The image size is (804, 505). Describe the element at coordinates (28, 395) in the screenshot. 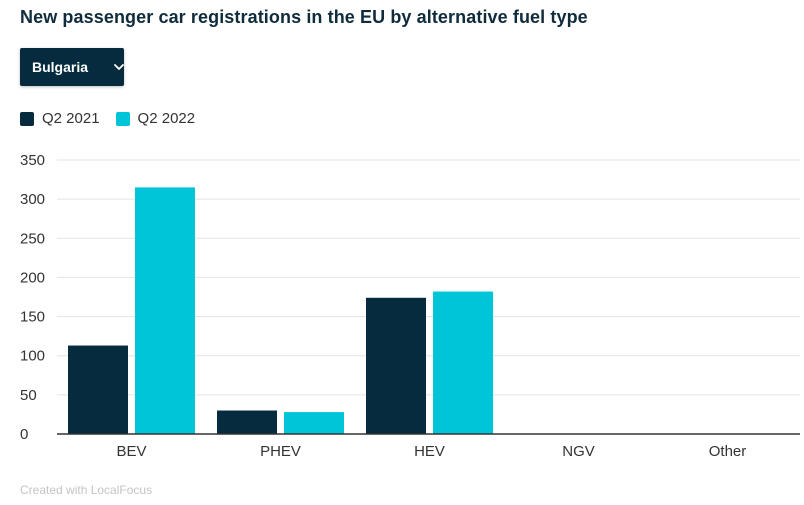

I see `y-tick-label: 50` at that location.